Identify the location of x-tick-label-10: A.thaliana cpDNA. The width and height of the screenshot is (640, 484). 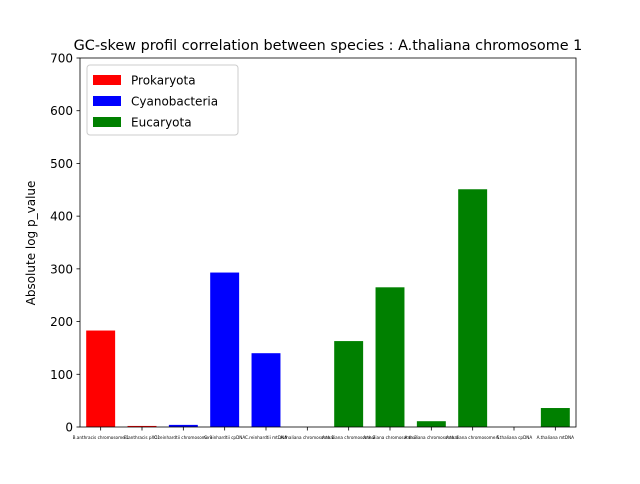
(514, 437).